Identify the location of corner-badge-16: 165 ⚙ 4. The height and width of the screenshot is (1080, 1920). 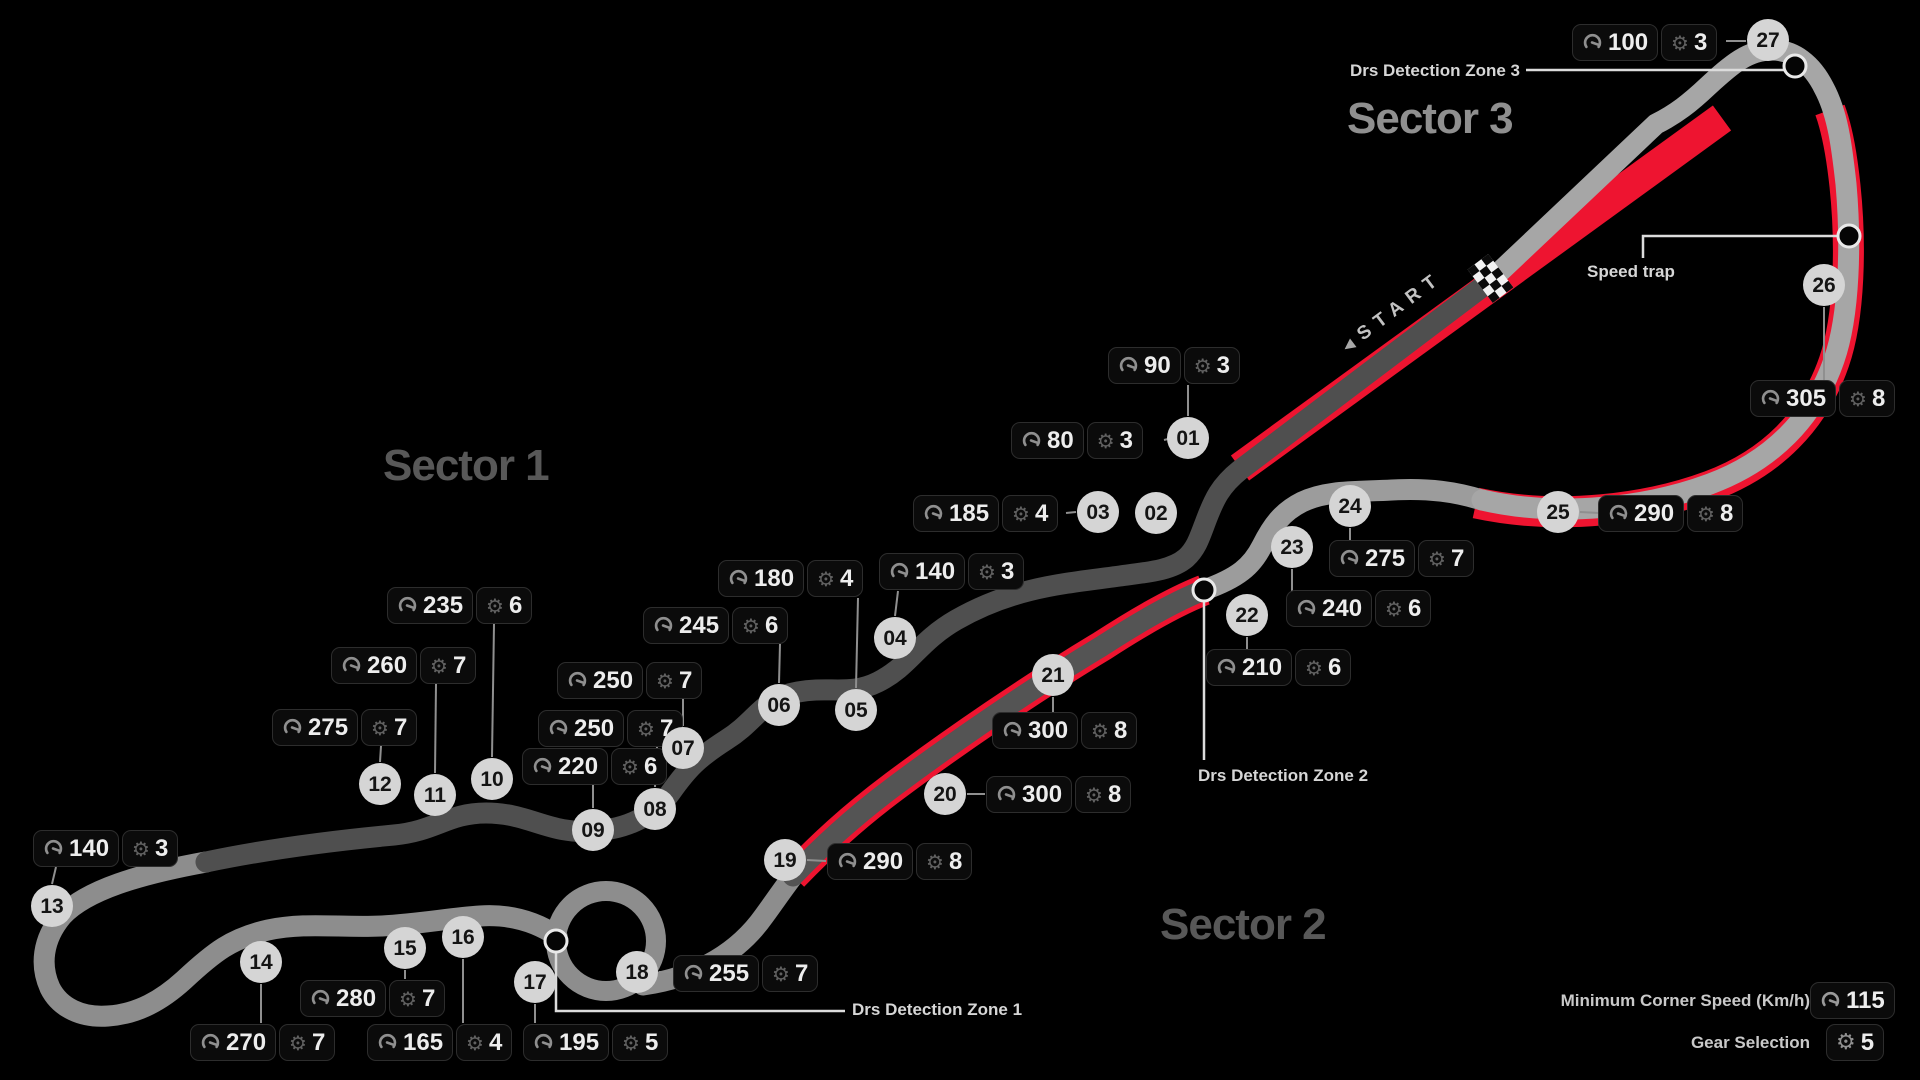
(440, 1042).